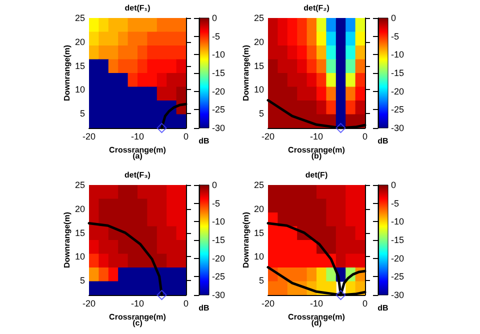 This screenshot has height=334, width=480. What do you see at coordinates (316, 175) in the screenshot?
I see `chart-title: det(F)` at bounding box center [316, 175].